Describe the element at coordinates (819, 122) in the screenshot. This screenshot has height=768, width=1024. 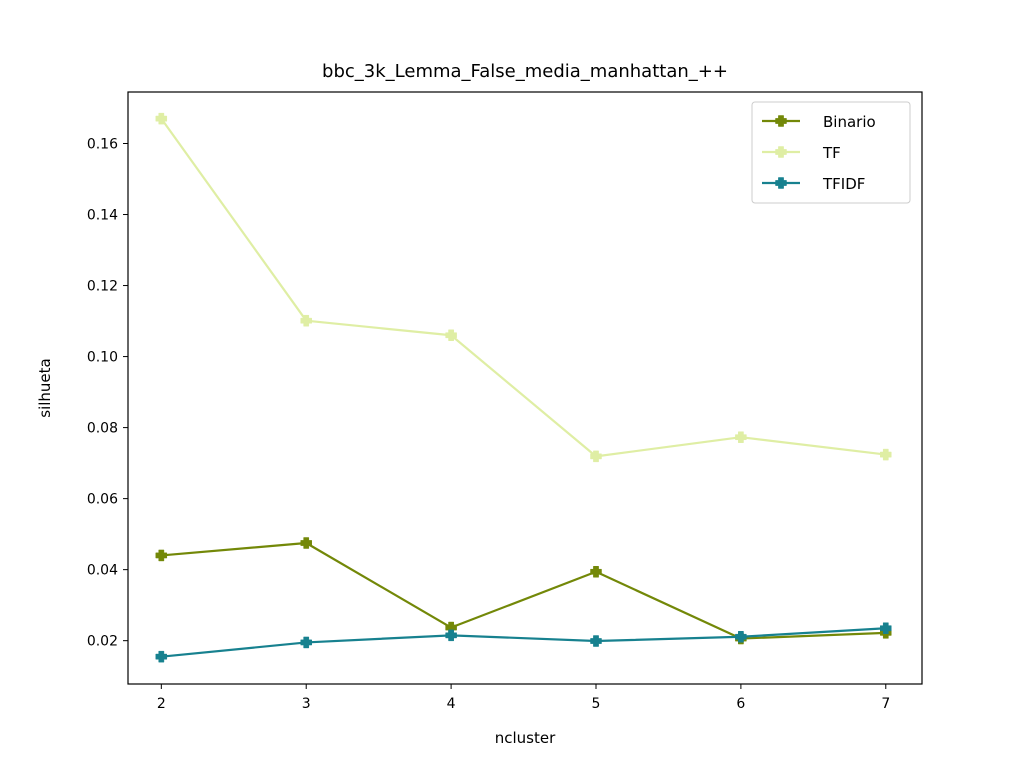
I see `legend-entry-binario: Binario` at that location.